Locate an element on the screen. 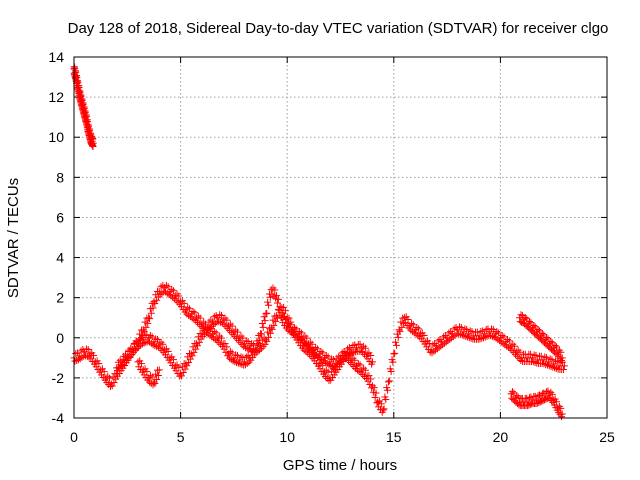  x-tick-label: 0 is located at coordinates (74, 437).